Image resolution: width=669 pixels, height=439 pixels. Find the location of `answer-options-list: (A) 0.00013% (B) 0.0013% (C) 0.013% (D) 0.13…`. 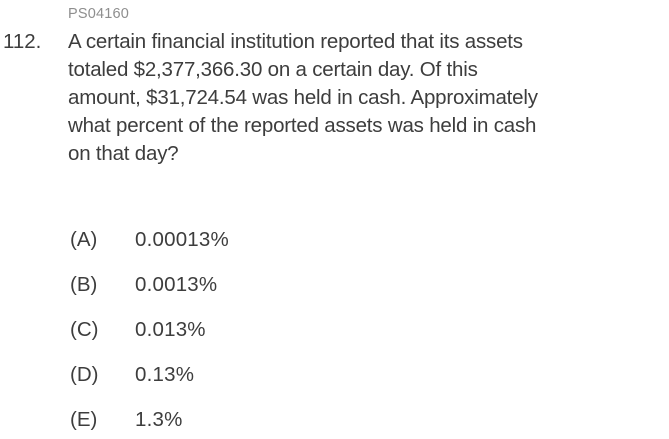

answer-options-list: (A) 0.00013% (B) 0.0013% (C) 0.013% (D) 0.13… is located at coordinates (149, 333).